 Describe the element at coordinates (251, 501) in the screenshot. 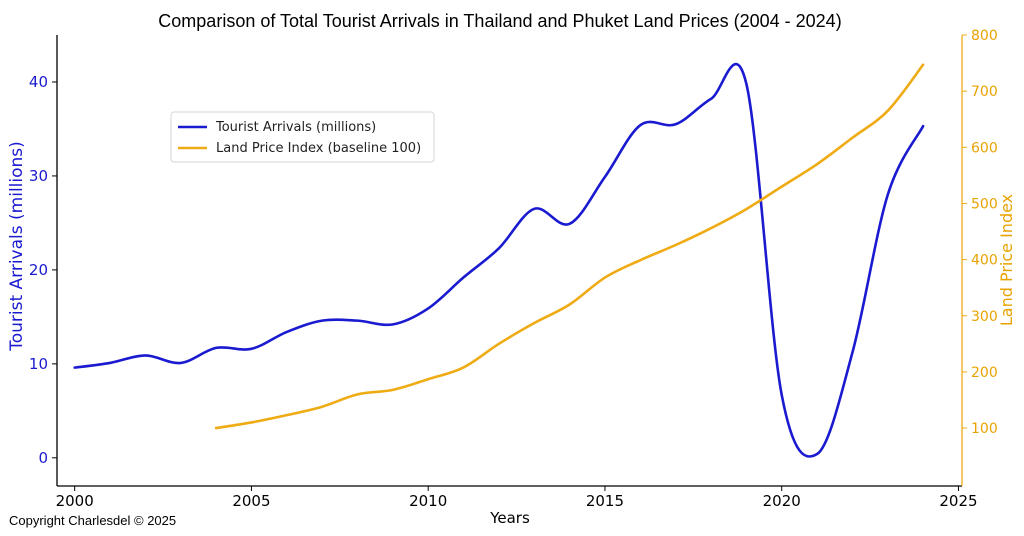

I see `x-tick-label: 2005` at that location.